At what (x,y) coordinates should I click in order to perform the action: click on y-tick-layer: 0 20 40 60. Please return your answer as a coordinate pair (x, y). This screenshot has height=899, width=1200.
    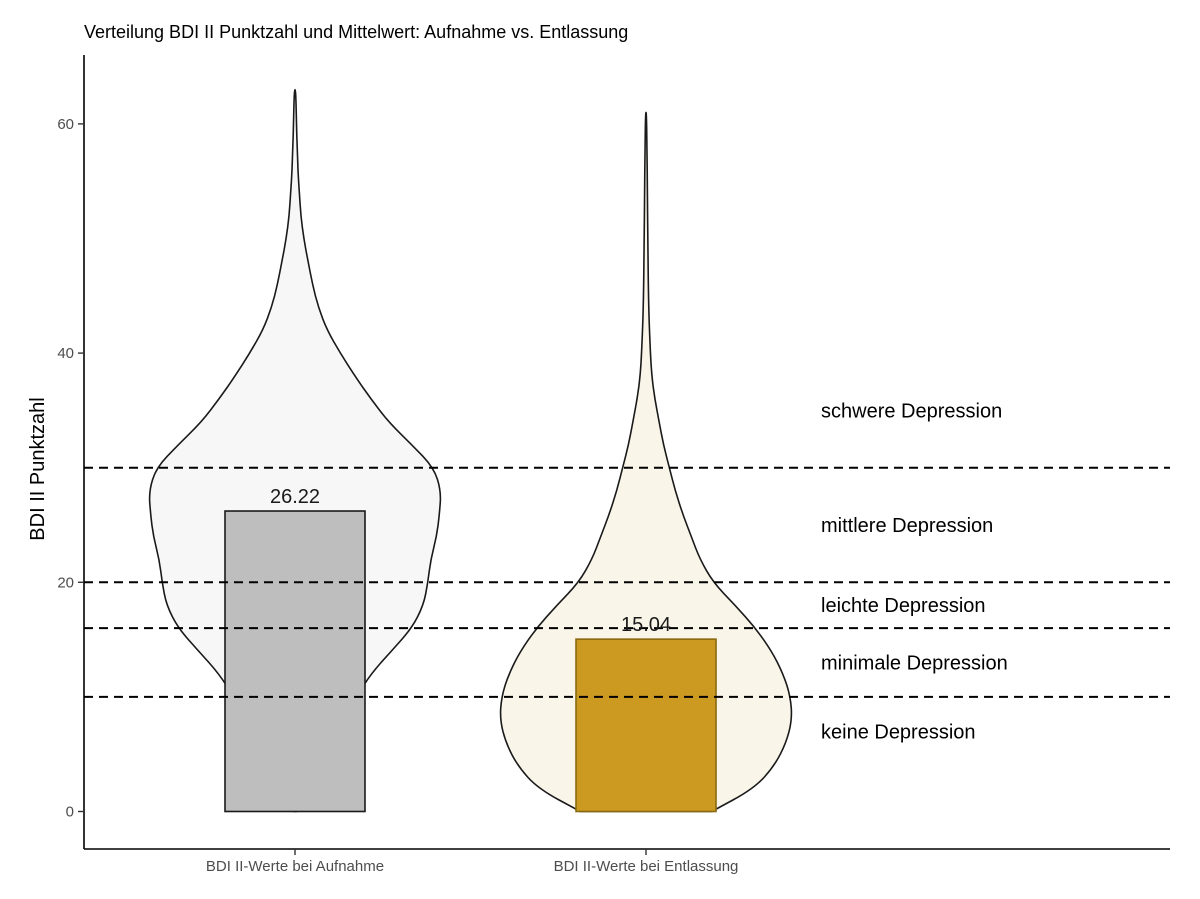
    Looking at the image, I should click on (70, 468).